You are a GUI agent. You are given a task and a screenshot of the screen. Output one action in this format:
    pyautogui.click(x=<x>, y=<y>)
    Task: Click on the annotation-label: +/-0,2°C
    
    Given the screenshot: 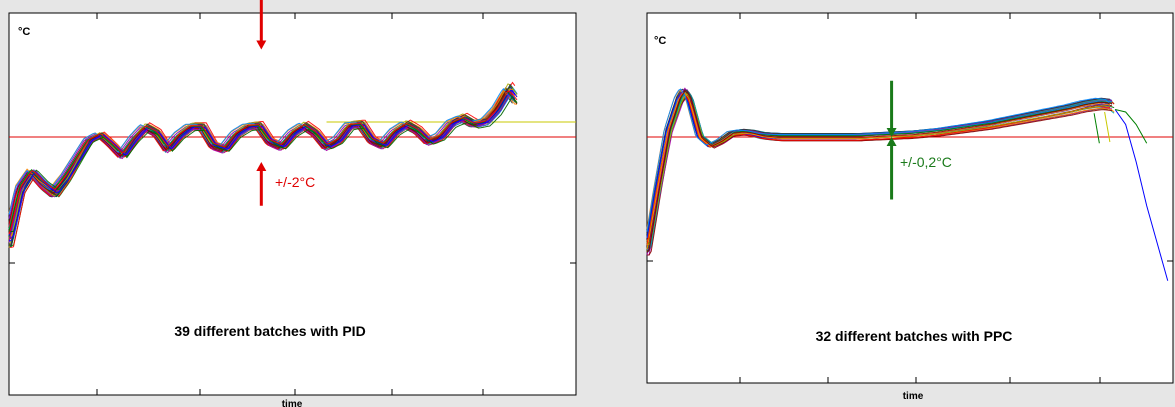 What is the action you would take?
    pyautogui.click(x=926, y=162)
    